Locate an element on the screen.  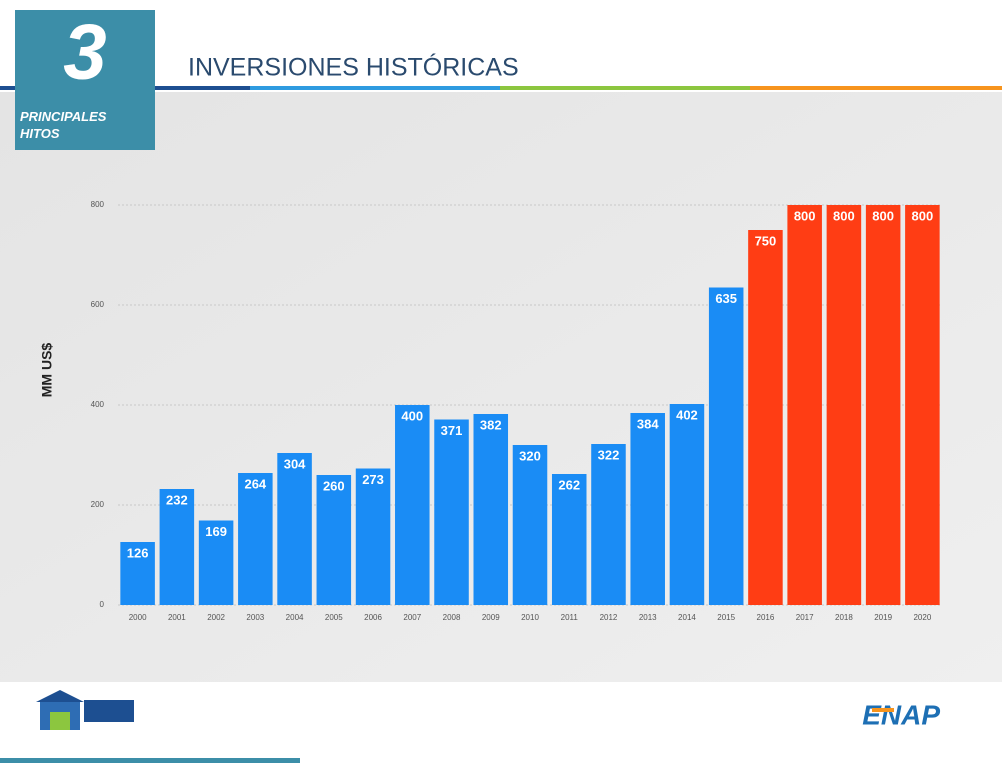
y-tick-label: 200 is located at coordinates (98, 504).